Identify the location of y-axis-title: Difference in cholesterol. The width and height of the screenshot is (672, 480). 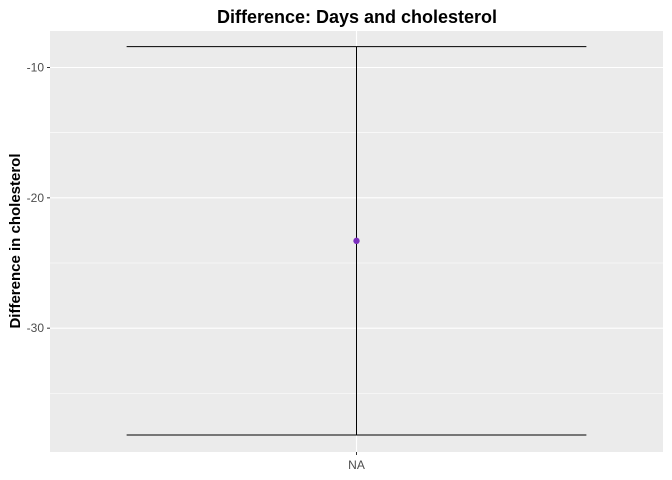
(15, 240).